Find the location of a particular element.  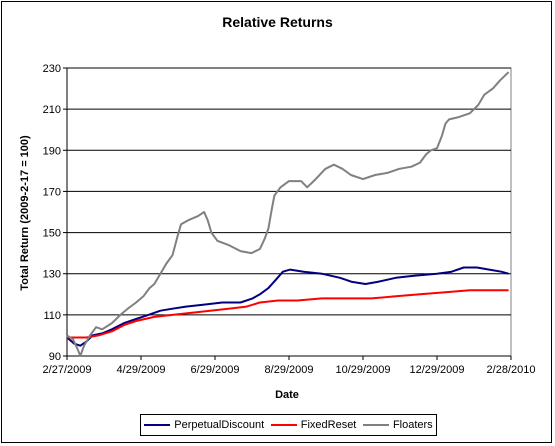

legend-entry: FixedReset is located at coordinates (313, 425).